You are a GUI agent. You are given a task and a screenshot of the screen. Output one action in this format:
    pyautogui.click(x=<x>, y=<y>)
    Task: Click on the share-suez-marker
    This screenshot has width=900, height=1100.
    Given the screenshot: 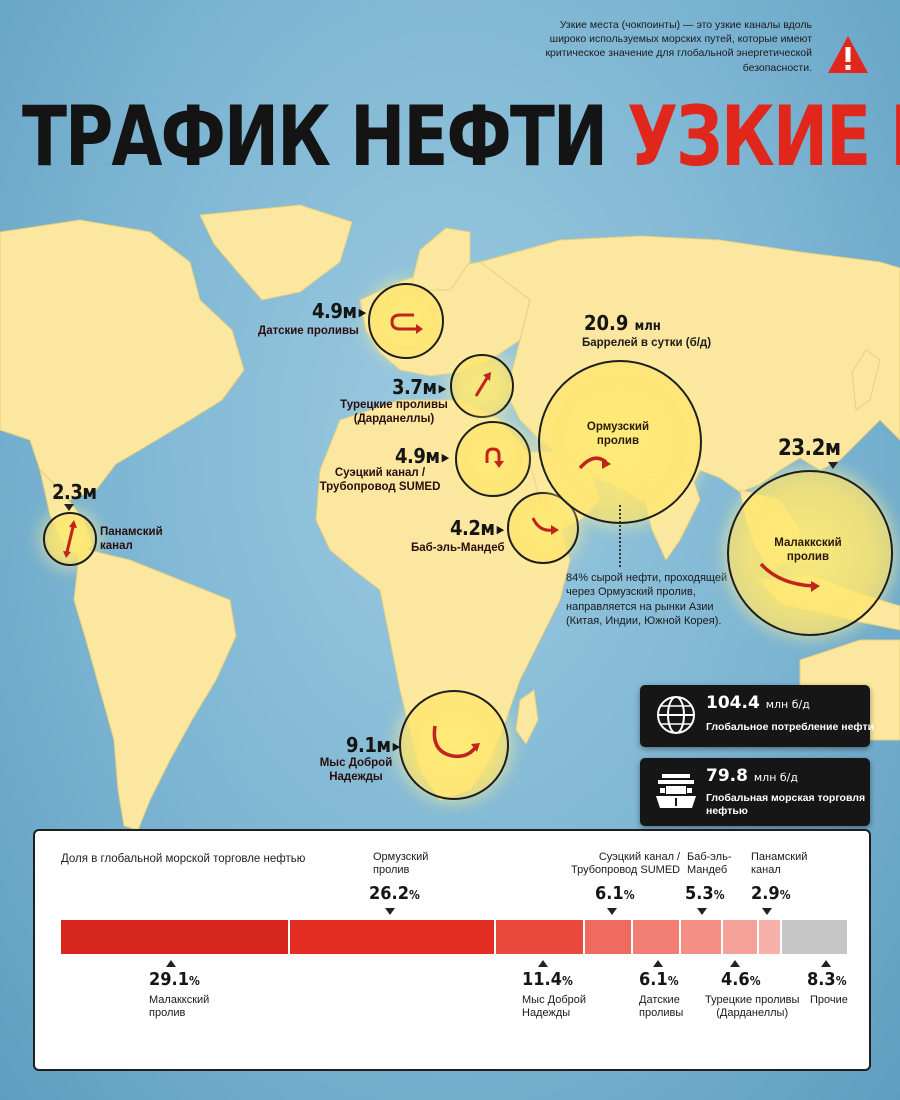 What is the action you would take?
    pyautogui.click(x=612, y=911)
    